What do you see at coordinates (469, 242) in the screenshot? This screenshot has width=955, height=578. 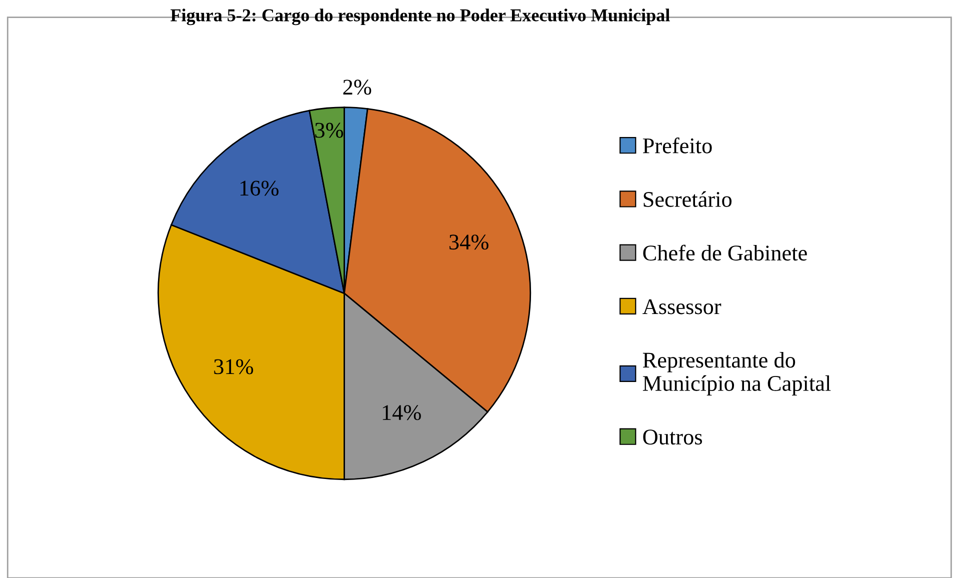 I see `data-label: 34%` at bounding box center [469, 242].